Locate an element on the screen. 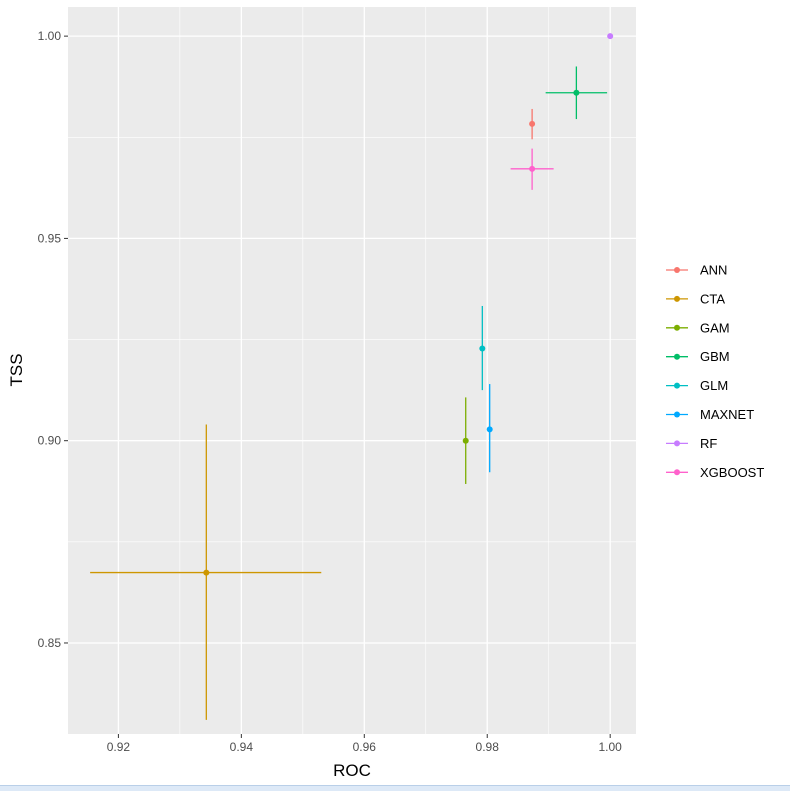 The width and height of the screenshot is (790, 791). x-tick-label: 0.94 is located at coordinates (242, 747).